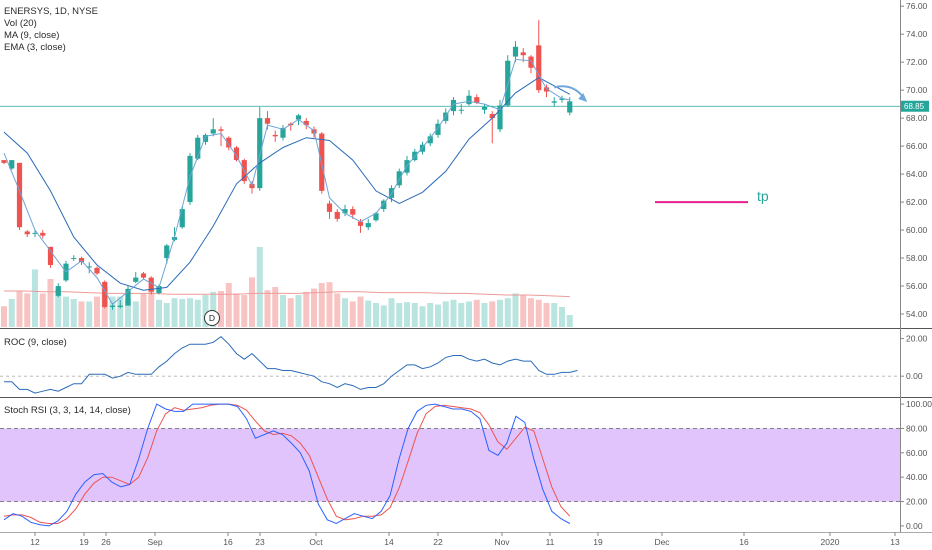 The width and height of the screenshot is (932, 550). What do you see at coordinates (917, 6) in the screenshot?
I see `price-tick-label: 76.00` at bounding box center [917, 6].